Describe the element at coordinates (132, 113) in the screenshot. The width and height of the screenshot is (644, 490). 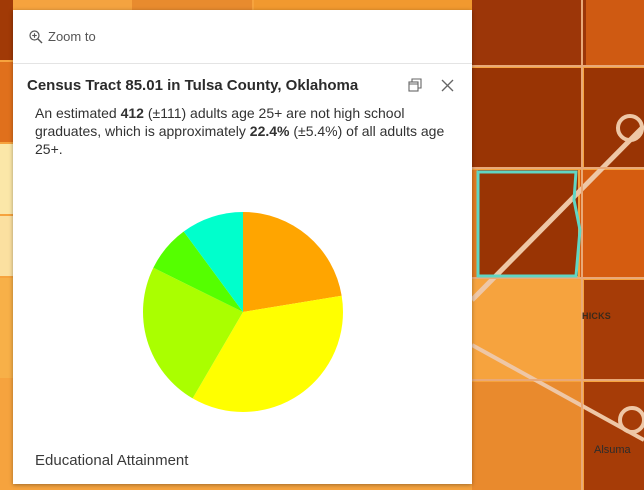
I see `desc-count: 412` at that location.